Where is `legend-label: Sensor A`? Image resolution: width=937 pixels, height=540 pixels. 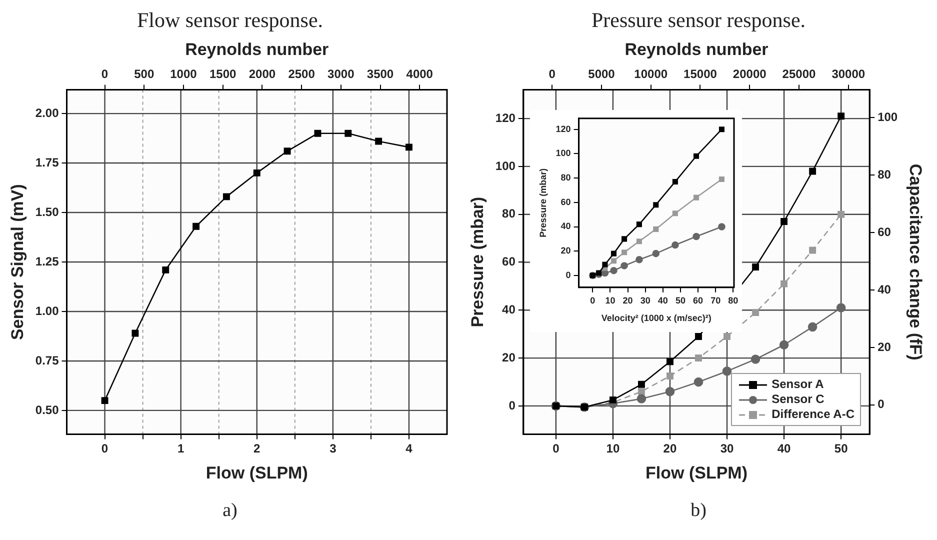
legend-label: Sensor A is located at coordinates (798, 384).